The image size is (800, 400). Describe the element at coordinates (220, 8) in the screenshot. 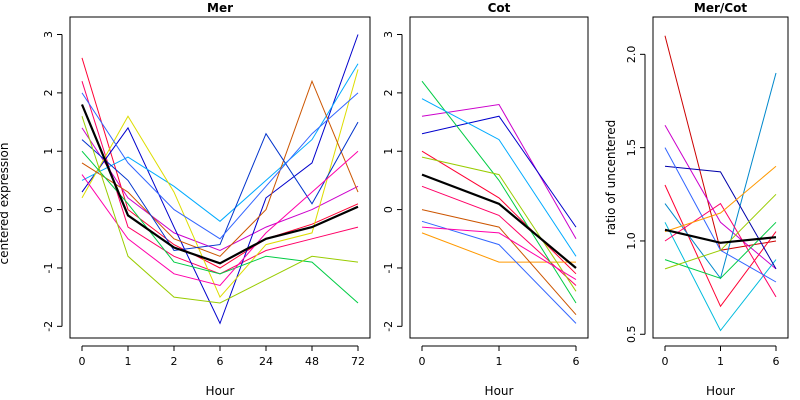

I see `mer-title: Mer` at that location.